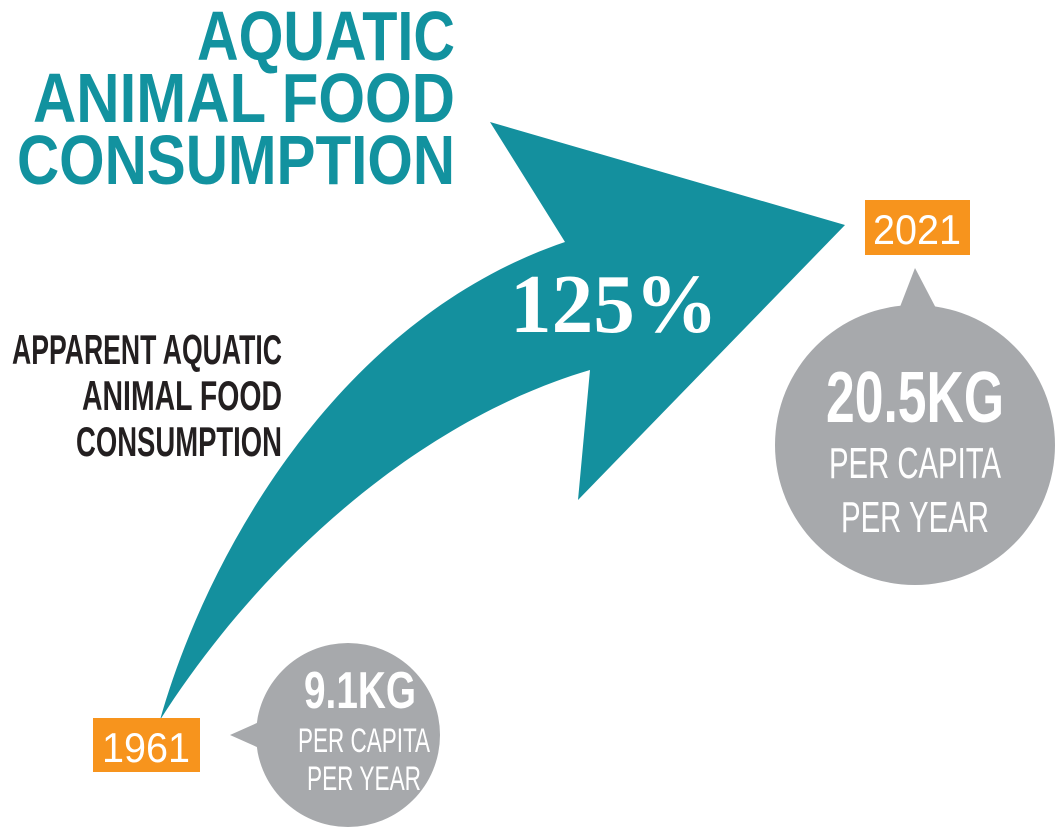  Describe the element at coordinates (326, 37) in the screenshot. I see `title-line: AQUATIC` at that location.